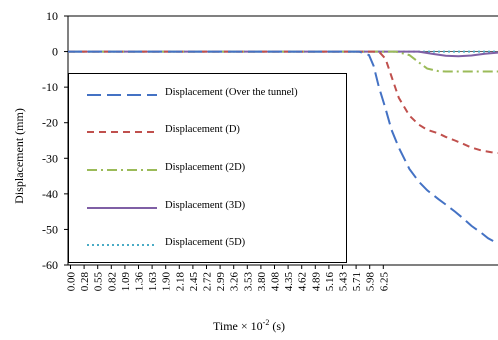  Describe the element at coordinates (202, 129) in the screenshot. I see `legend-label: Displacement (D)` at that location.